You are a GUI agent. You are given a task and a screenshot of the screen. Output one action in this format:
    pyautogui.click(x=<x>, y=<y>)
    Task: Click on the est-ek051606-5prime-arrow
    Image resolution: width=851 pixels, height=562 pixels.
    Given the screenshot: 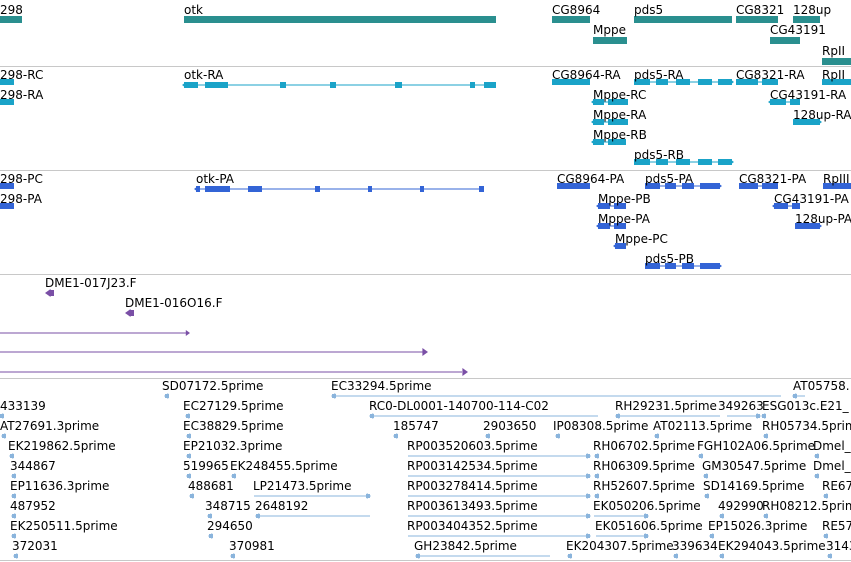 What is the action you would take?
    pyautogui.click(x=646, y=536)
    